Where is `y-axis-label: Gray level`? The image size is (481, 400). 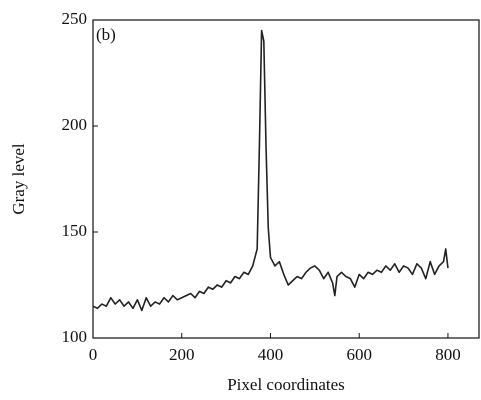 y-axis-label: Gray level is located at coordinates (18, 179).